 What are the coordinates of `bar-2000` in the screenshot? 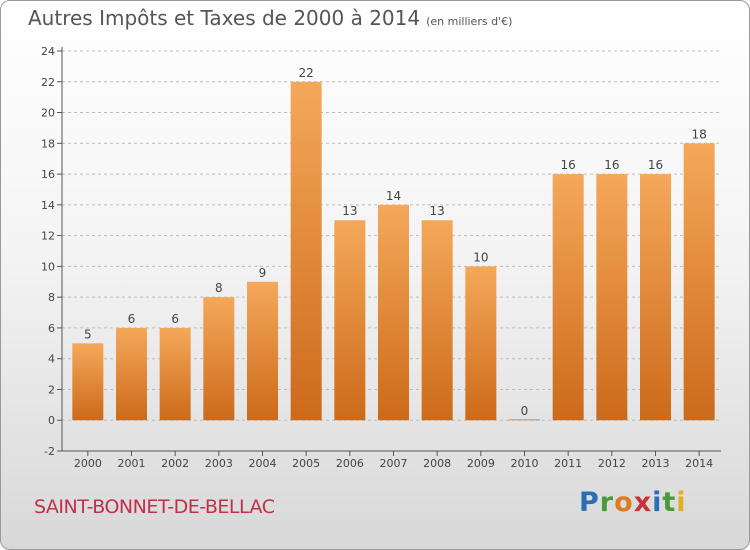 It's located at (88, 382).